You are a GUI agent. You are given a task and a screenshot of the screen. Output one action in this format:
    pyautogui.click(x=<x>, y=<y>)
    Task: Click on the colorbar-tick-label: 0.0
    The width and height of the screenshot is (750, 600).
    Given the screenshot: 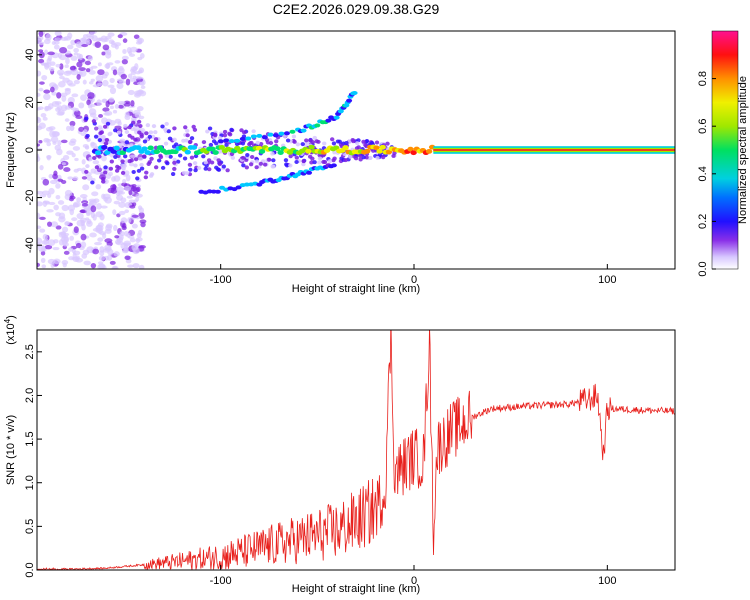 What is the action you would take?
    pyautogui.click(x=703, y=268)
    